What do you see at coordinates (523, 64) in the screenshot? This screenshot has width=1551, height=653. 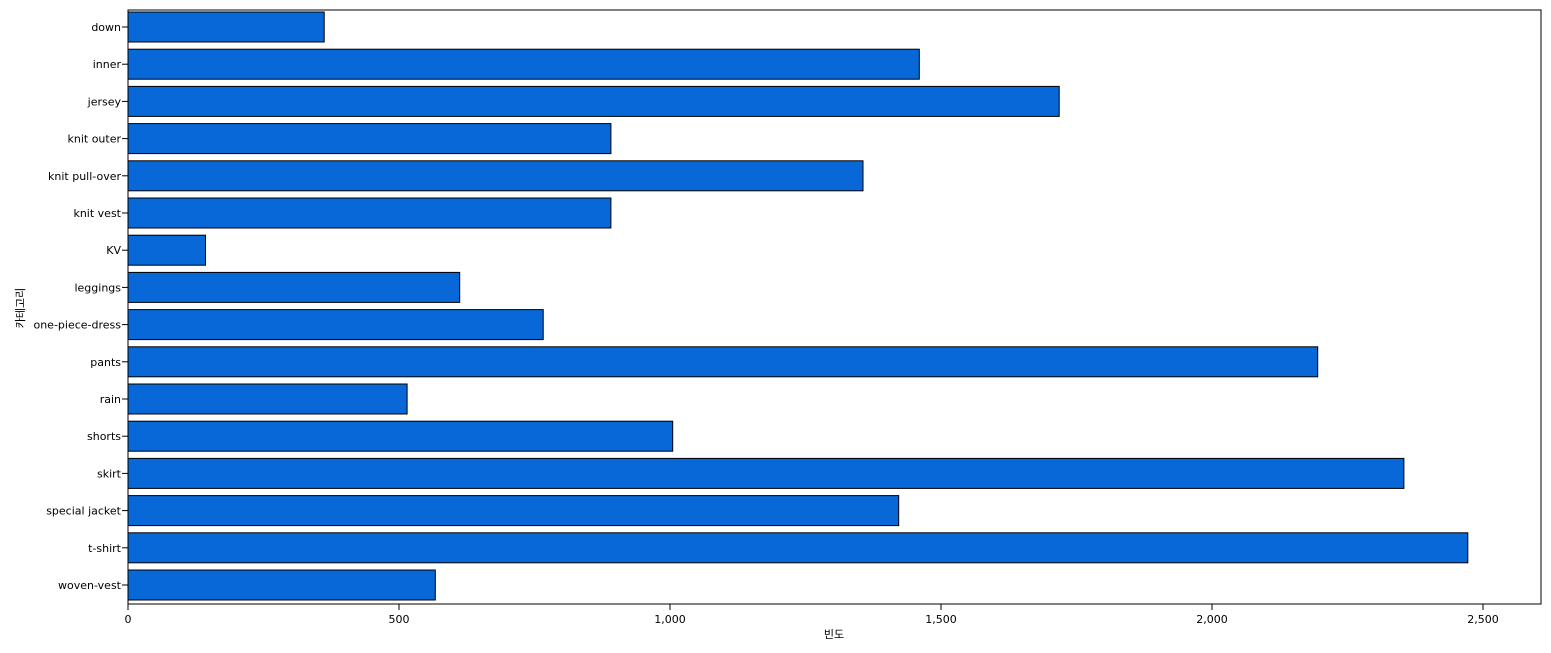 I see `bar-inner` at bounding box center [523, 64].